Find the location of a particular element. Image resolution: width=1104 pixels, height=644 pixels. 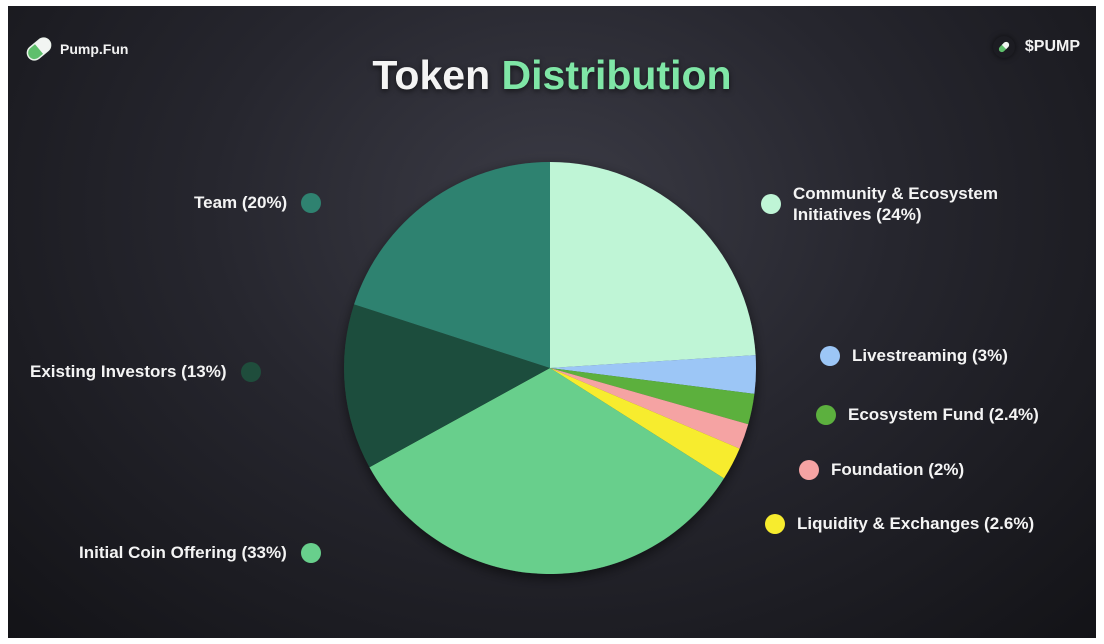

chart-title: Token Distribution is located at coordinates (552, 75).